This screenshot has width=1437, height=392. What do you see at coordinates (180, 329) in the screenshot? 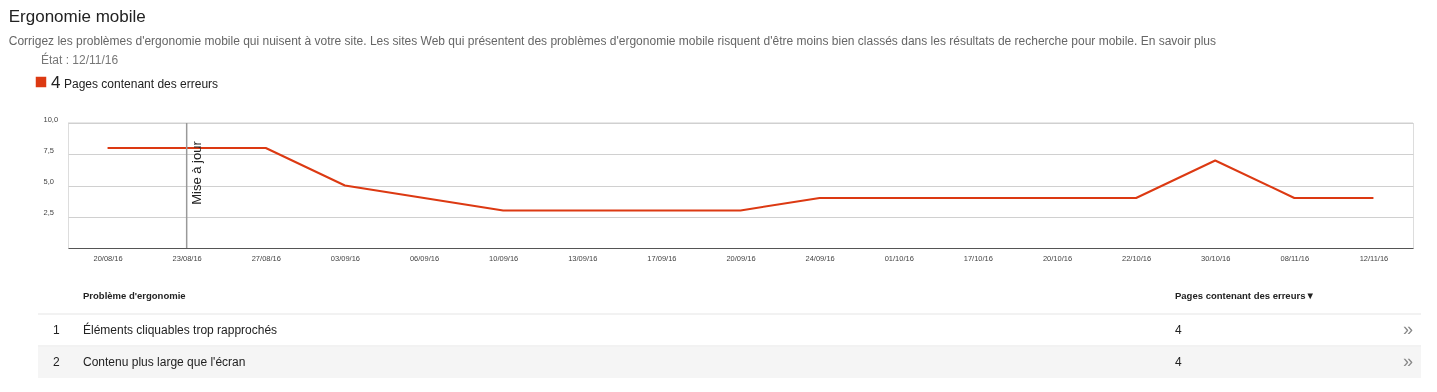
I see `text: Éléments cliquables trop rapprochés` at bounding box center [180, 329].